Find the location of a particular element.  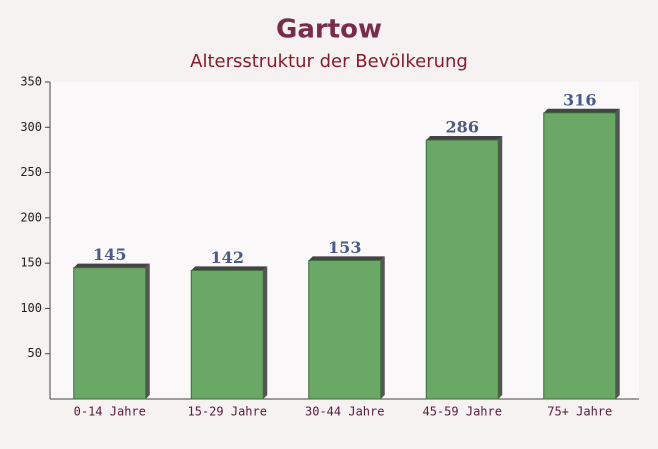

value-label: 286 is located at coordinates (462, 126).